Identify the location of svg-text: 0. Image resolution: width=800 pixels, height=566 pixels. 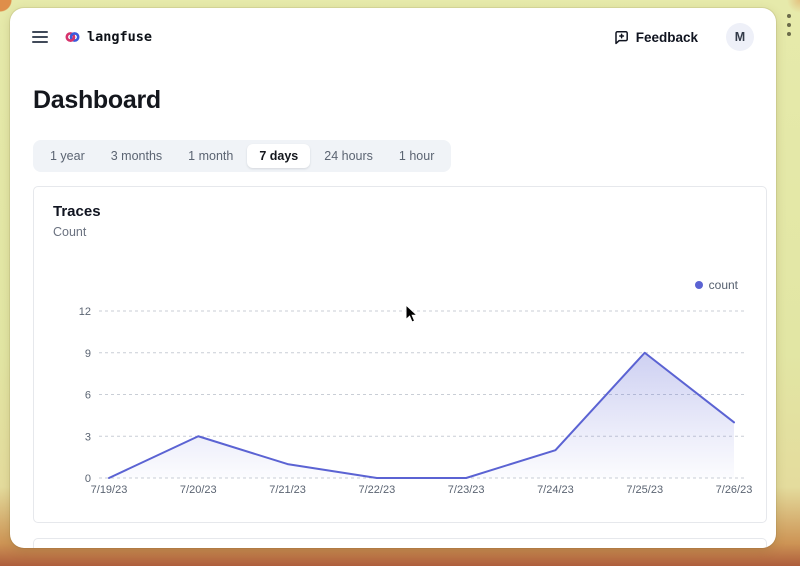
(88, 479).